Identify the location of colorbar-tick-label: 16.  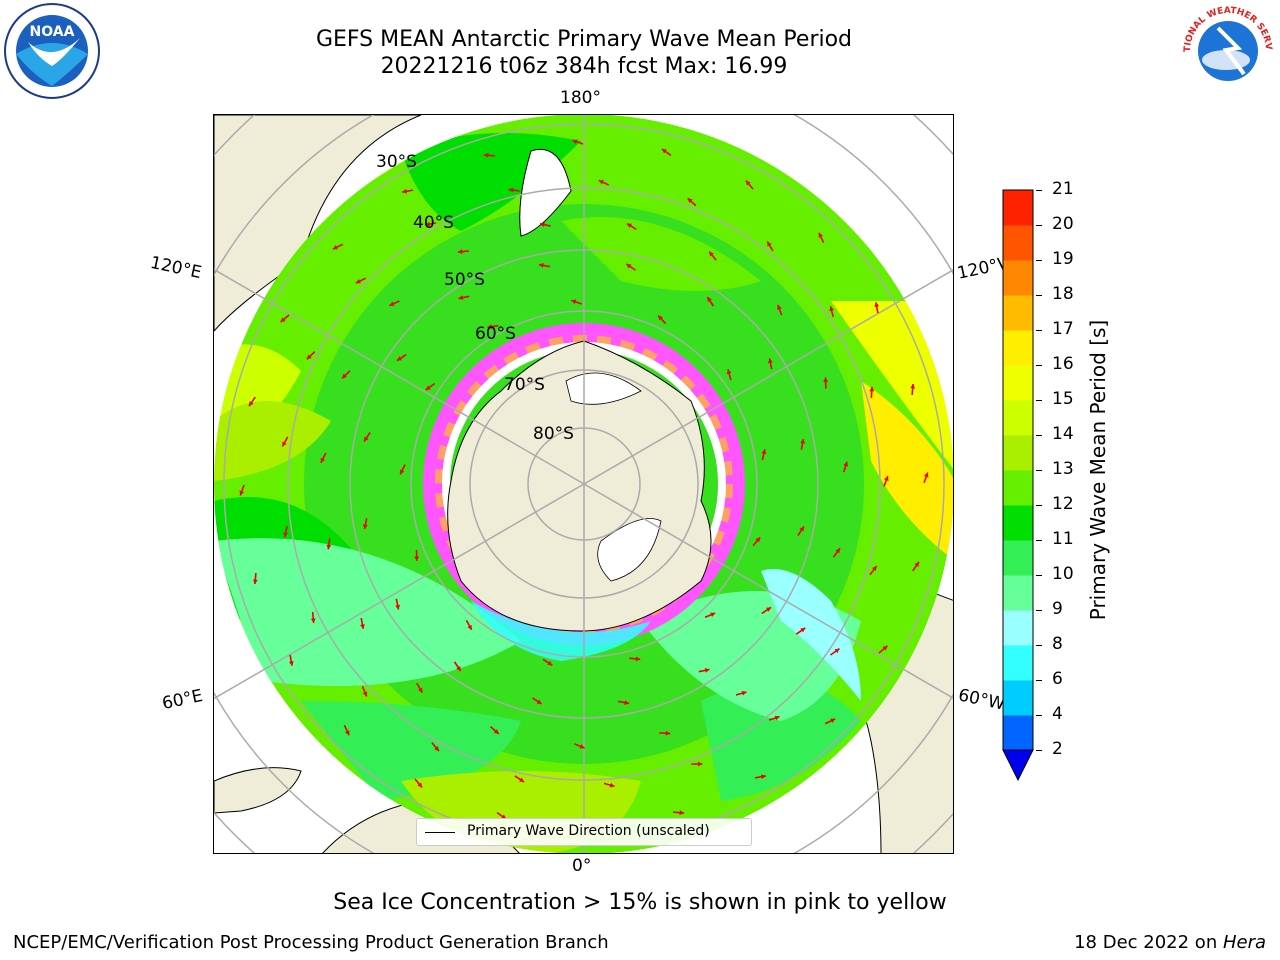
(1063, 364).